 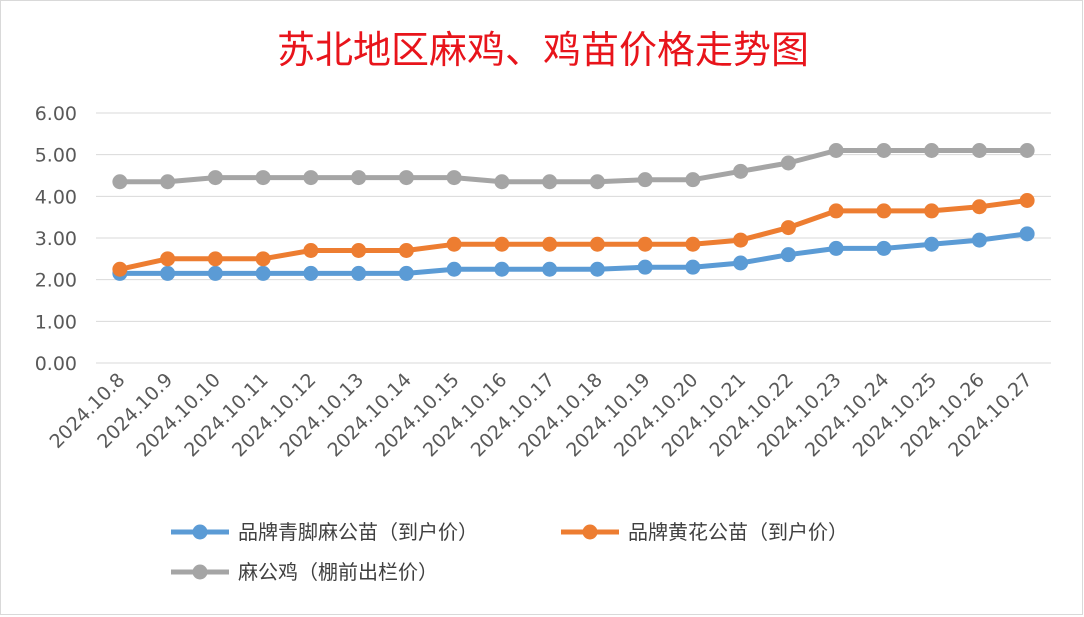 I want to click on y-tick-label: 1.00, so click(x=56, y=322).